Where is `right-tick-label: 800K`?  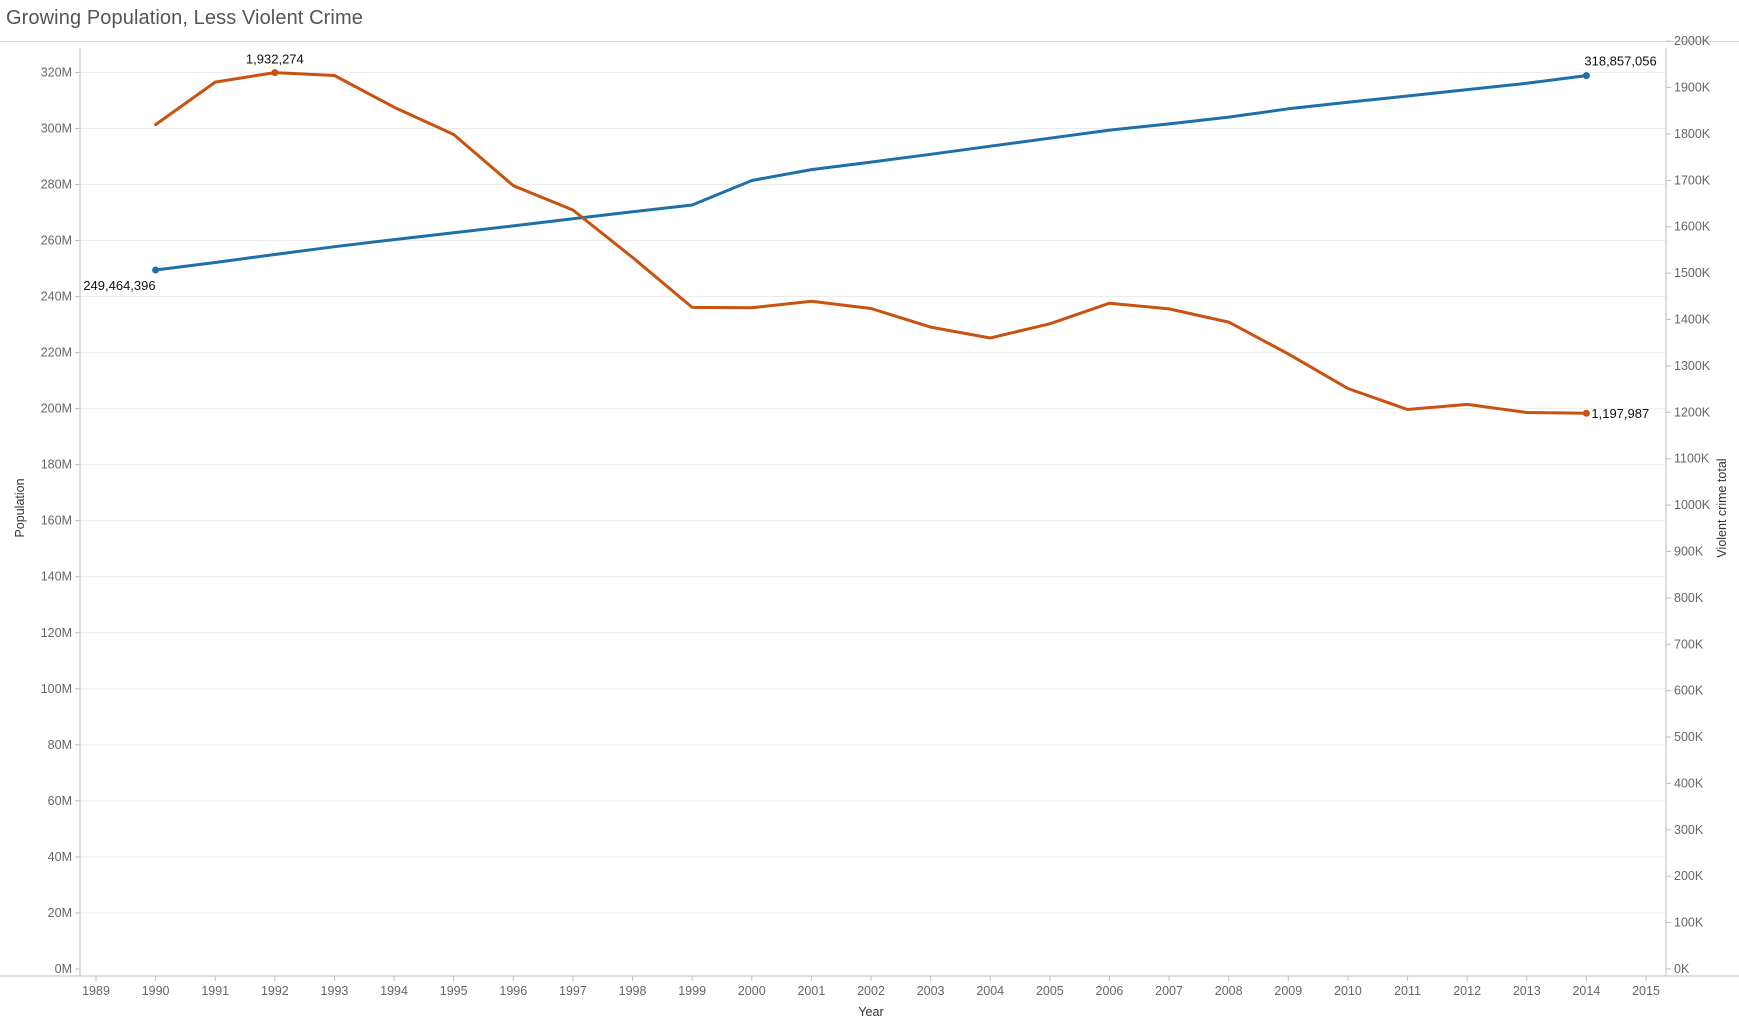
right-tick-label: 800K is located at coordinates (1689, 598).